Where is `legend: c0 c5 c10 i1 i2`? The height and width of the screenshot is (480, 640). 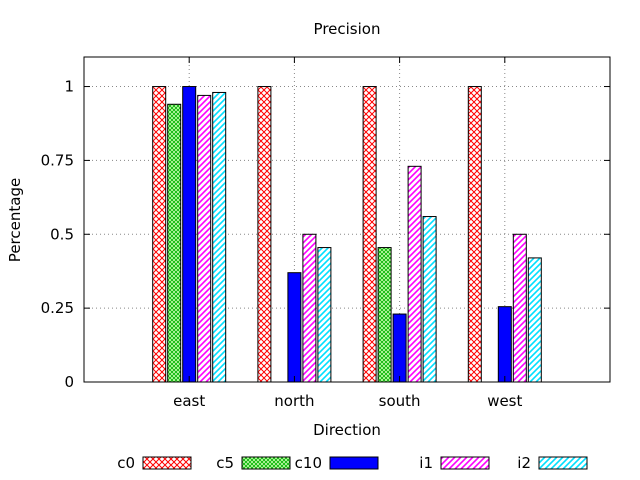
legend: c0 c5 c10 i1 i2 is located at coordinates (352, 463).